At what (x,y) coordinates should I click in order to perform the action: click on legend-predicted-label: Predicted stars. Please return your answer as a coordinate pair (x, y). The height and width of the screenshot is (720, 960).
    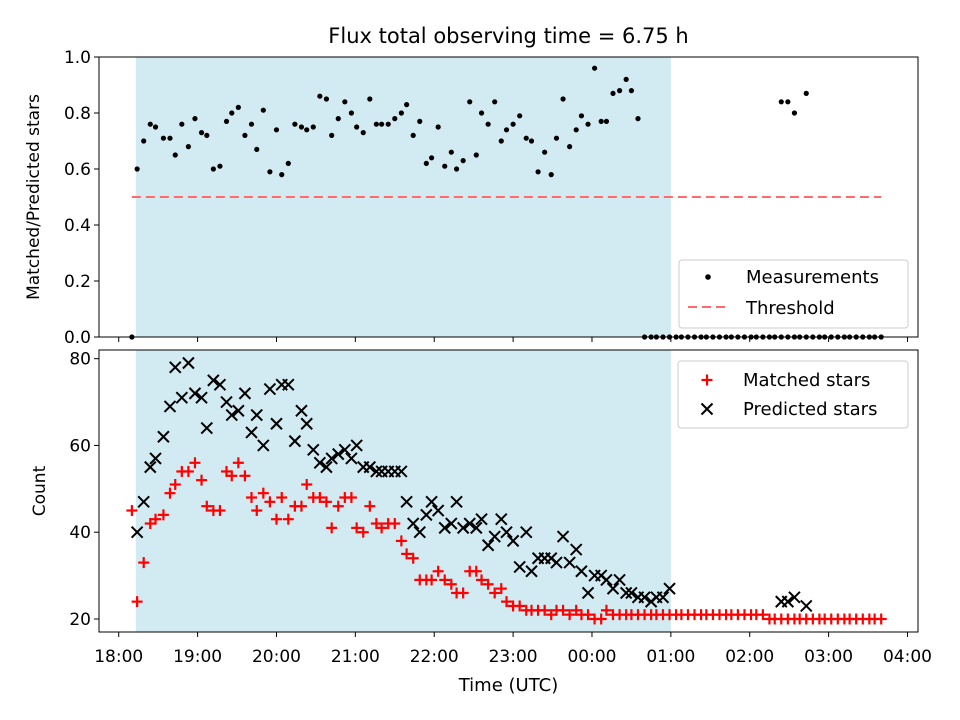
    Looking at the image, I should click on (810, 409).